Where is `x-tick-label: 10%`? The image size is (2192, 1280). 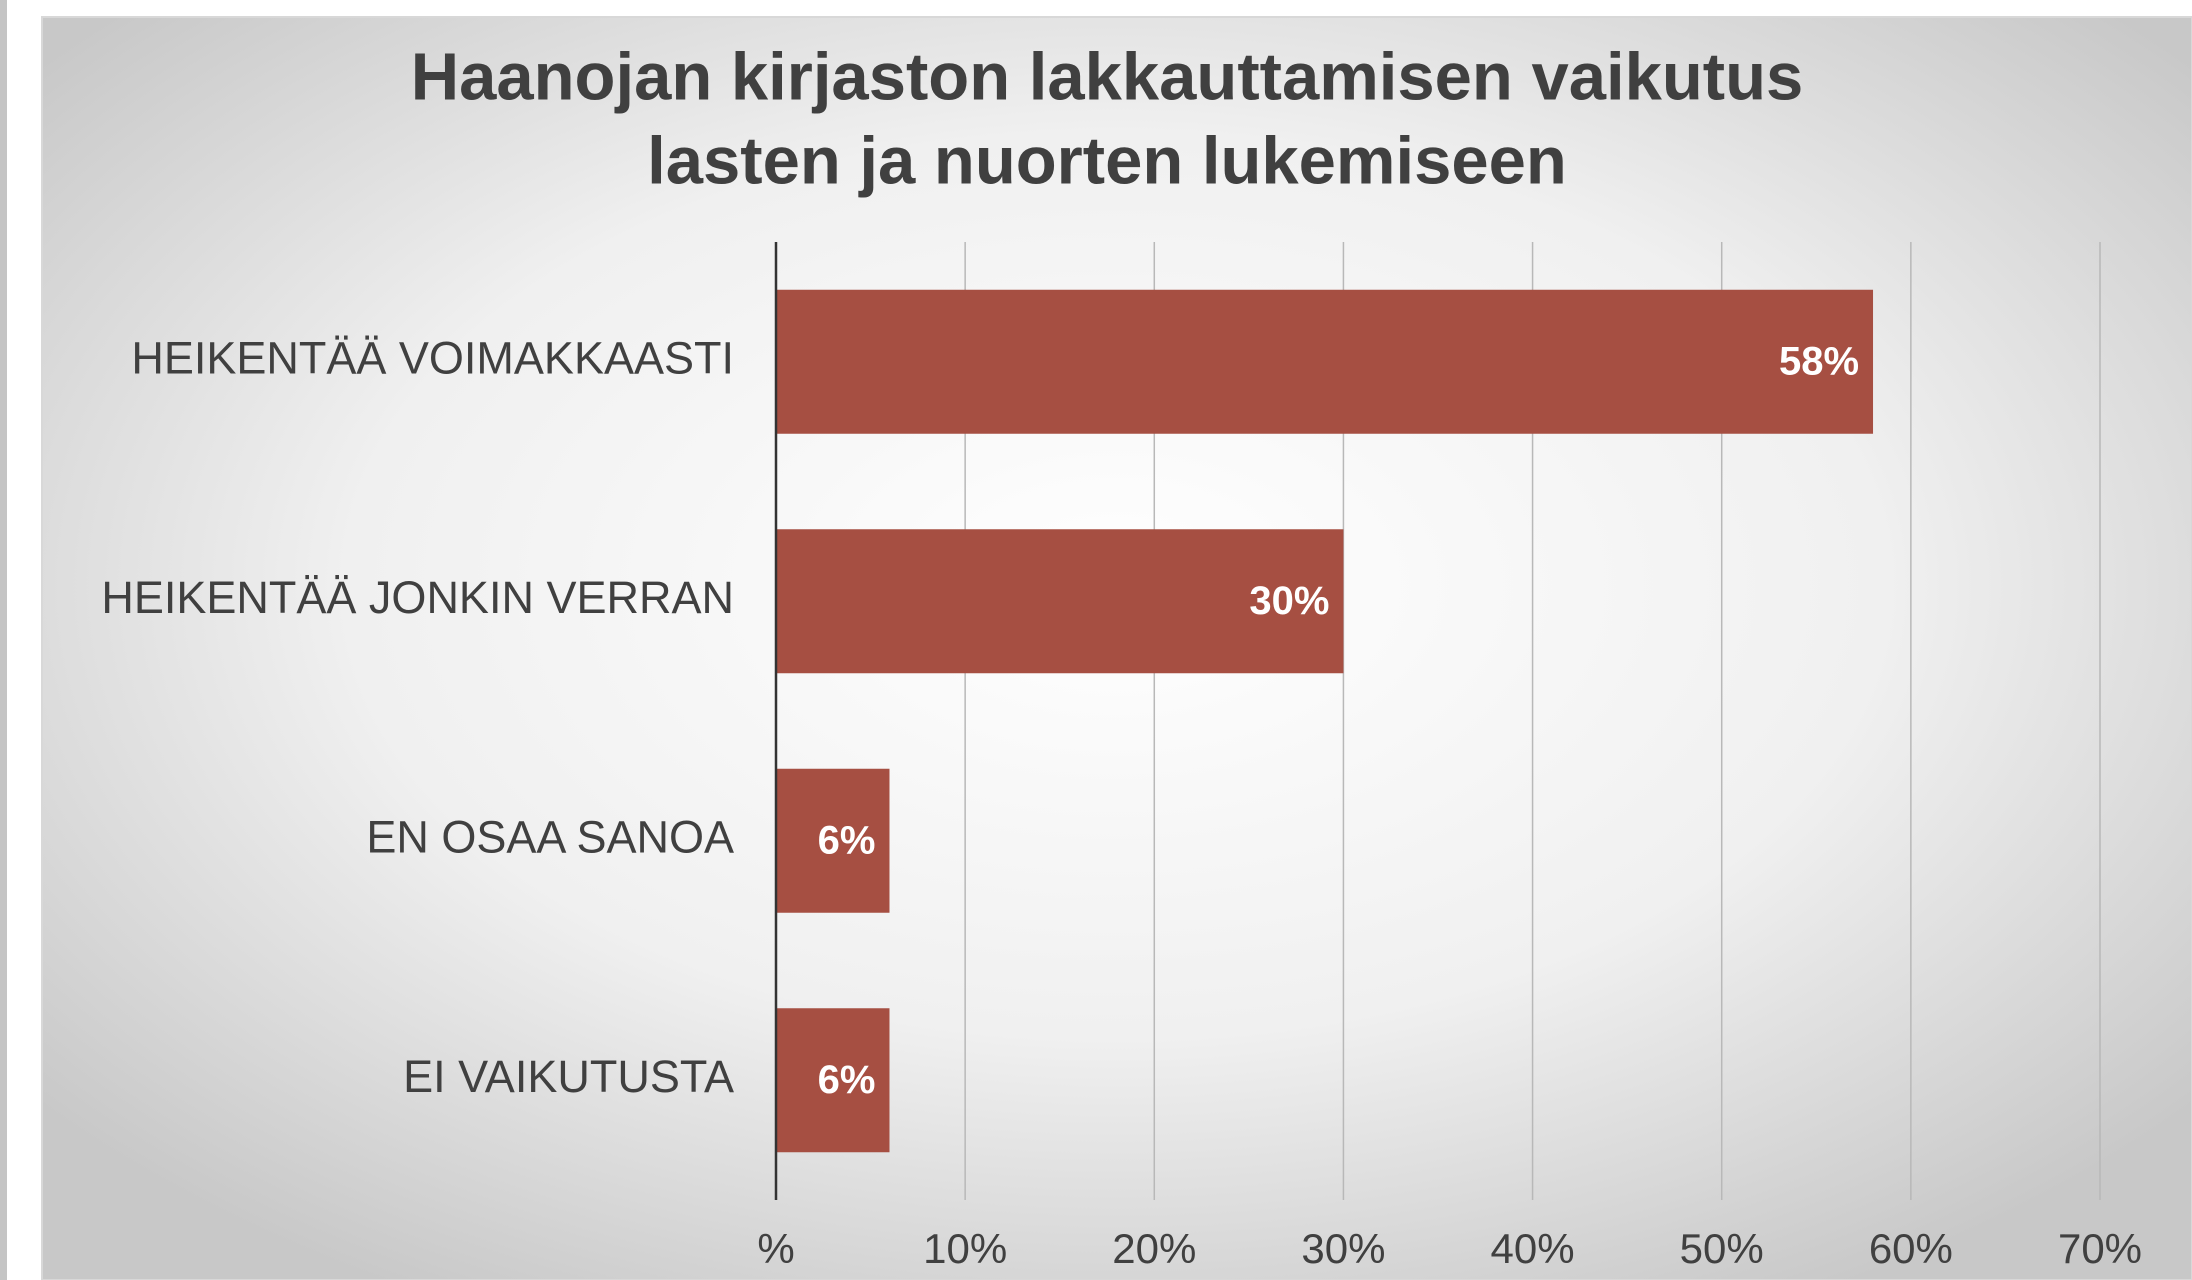
x-tick-label: 10% is located at coordinates (965, 1248).